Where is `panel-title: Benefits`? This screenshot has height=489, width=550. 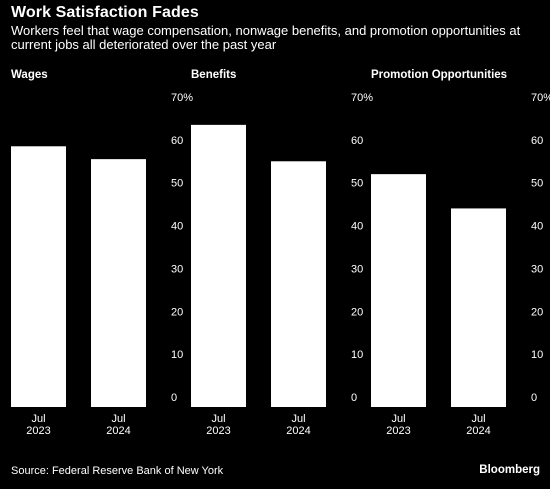
panel-title: Benefits is located at coordinates (213, 75).